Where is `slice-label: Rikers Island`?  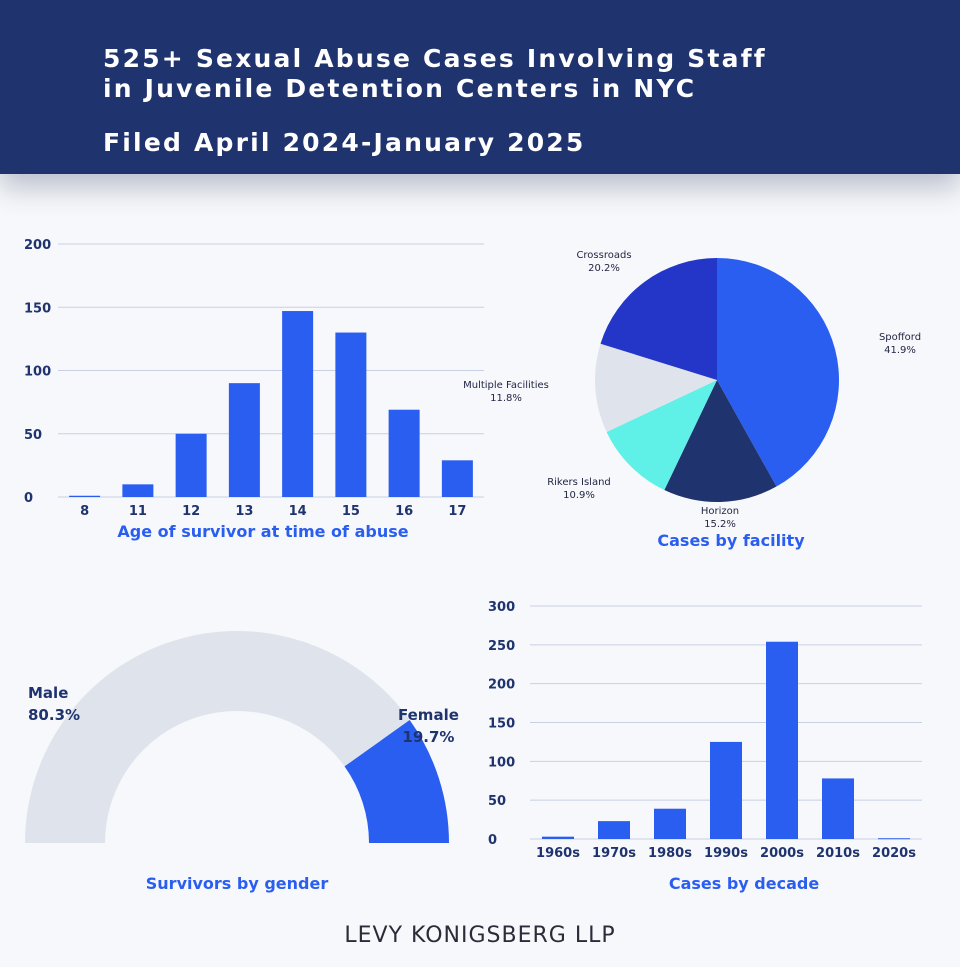
slice-label: Rikers Island is located at coordinates (579, 482).